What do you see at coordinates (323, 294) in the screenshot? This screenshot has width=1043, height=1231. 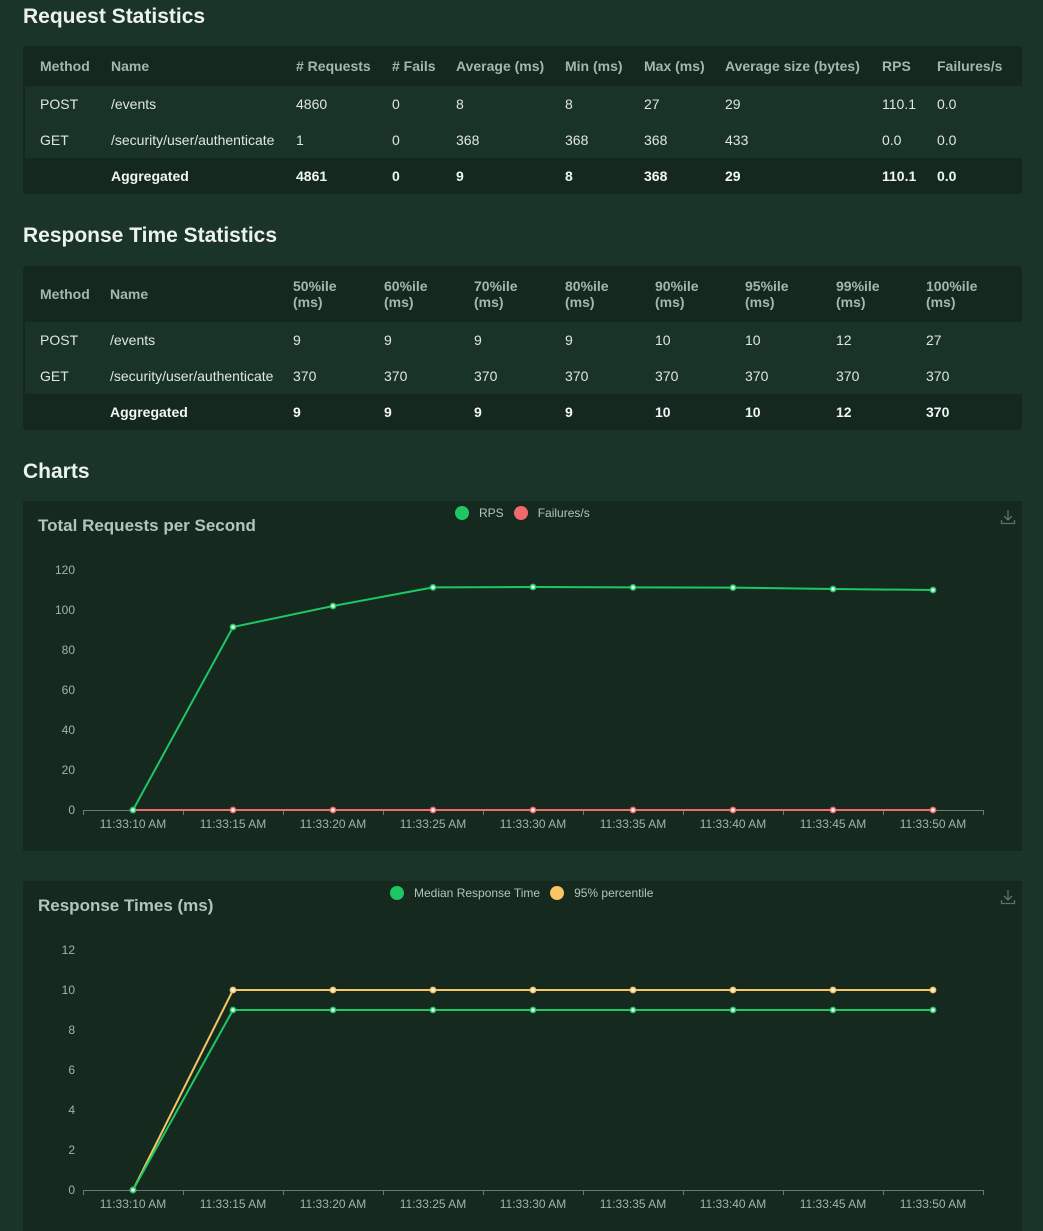 I see `column-header: 50%ile (ms)` at bounding box center [323, 294].